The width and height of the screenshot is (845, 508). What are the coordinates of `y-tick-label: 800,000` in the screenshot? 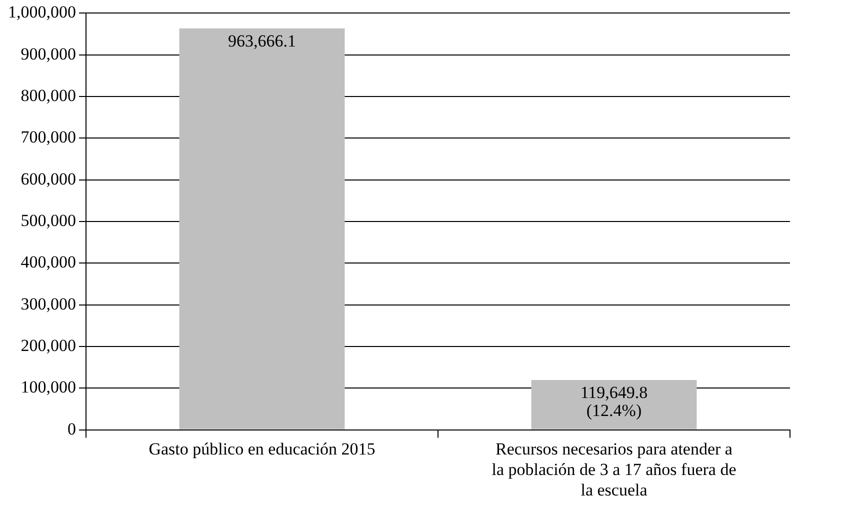 It's located at (48, 95).